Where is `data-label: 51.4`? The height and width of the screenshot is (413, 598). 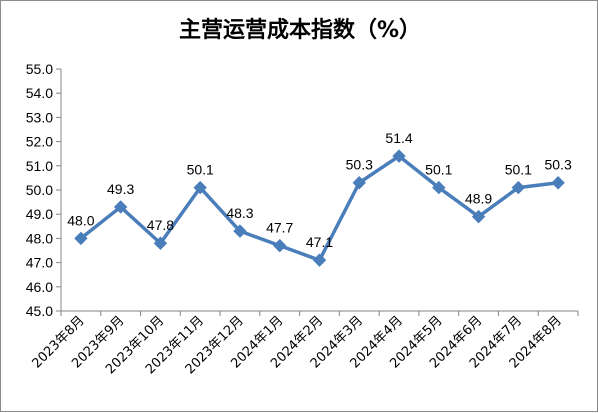 data-label: 51.4 is located at coordinates (398, 138).